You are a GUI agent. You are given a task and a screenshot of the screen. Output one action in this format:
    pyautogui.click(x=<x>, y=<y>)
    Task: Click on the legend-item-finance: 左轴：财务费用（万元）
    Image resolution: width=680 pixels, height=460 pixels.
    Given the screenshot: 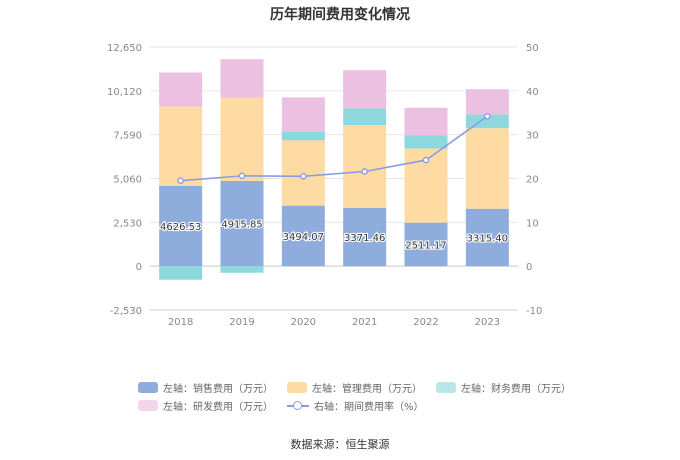 What is the action you would take?
    pyautogui.click(x=503, y=387)
    